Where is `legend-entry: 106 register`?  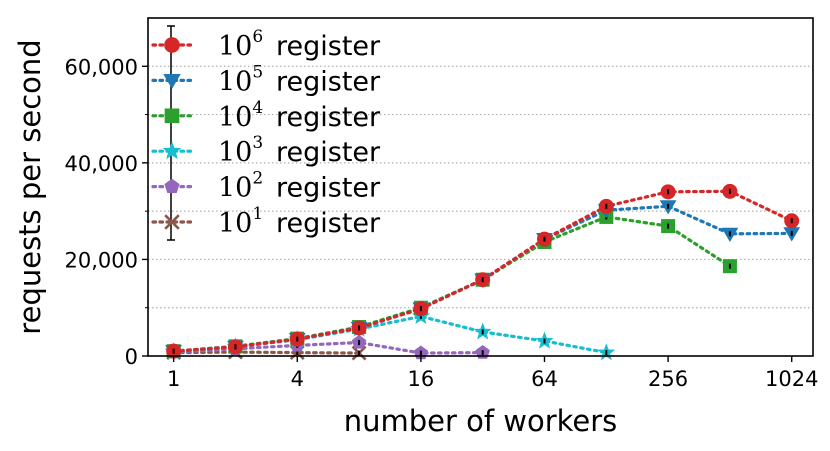 legend-entry: 106 register is located at coordinates (266, 44).